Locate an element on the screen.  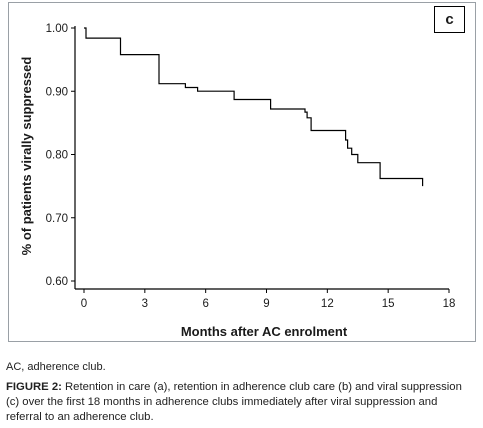
x-tick-label: 18 is located at coordinates (449, 304).